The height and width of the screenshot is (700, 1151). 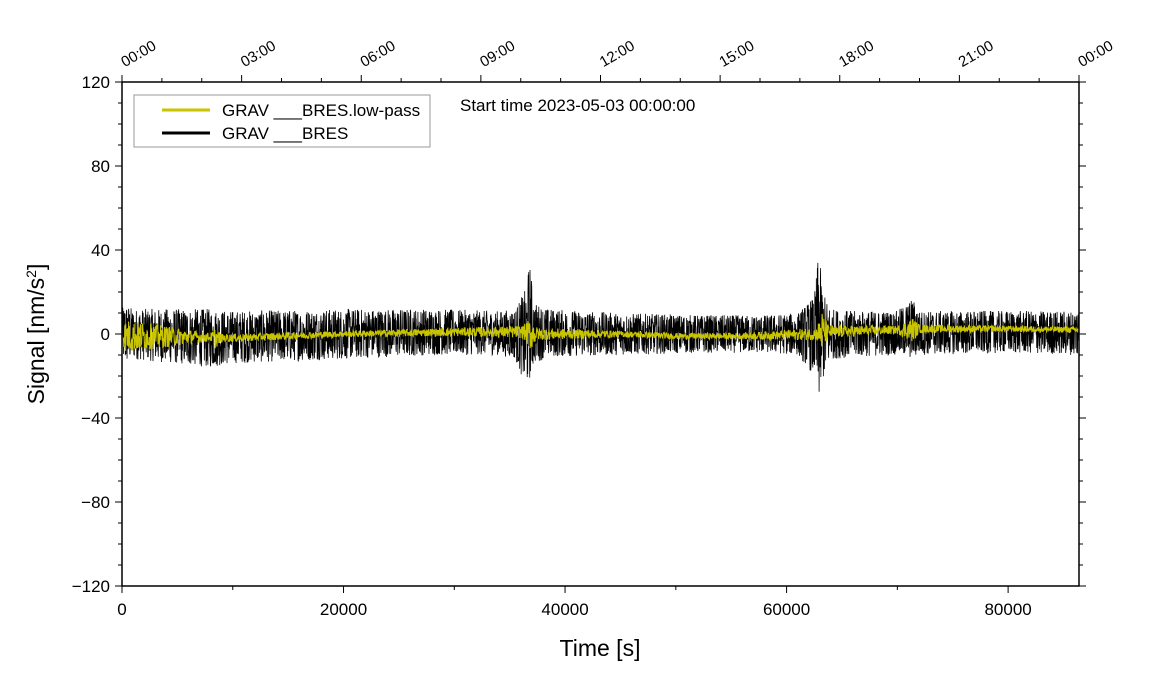 What do you see at coordinates (600, 332) in the screenshot?
I see `series-lowpass-trace` at bounding box center [600, 332].